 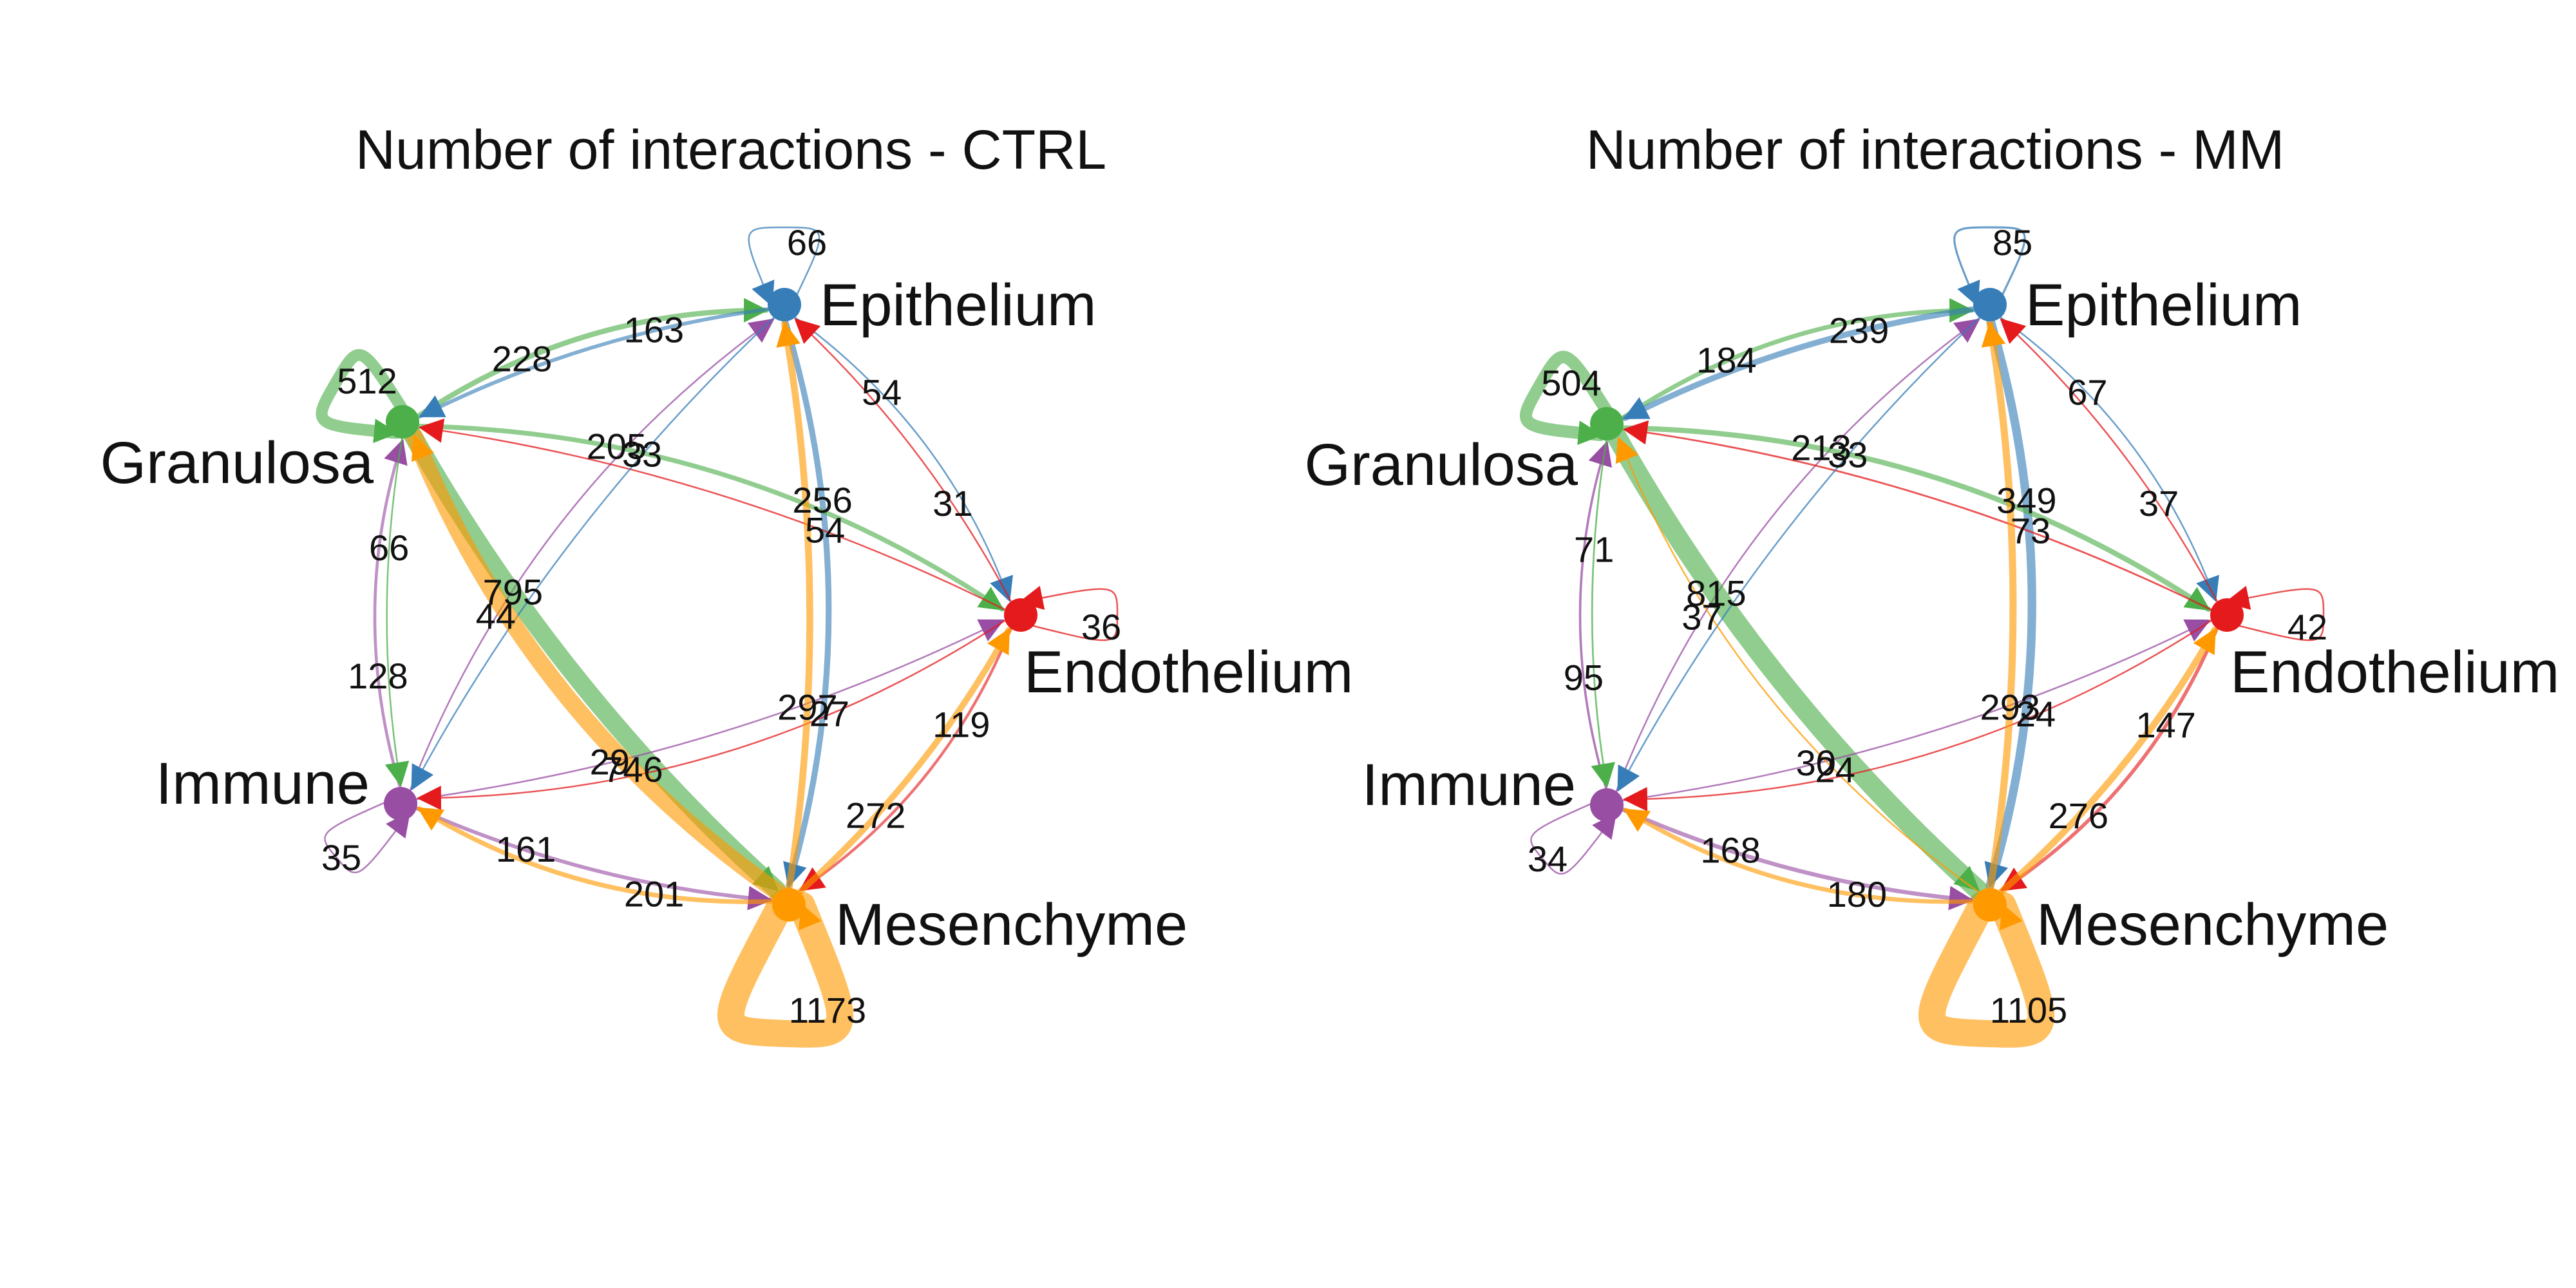 What do you see at coordinates (825, 530) in the screenshot?
I see `edge-label-endothelium-to-granulosa: 54` at bounding box center [825, 530].